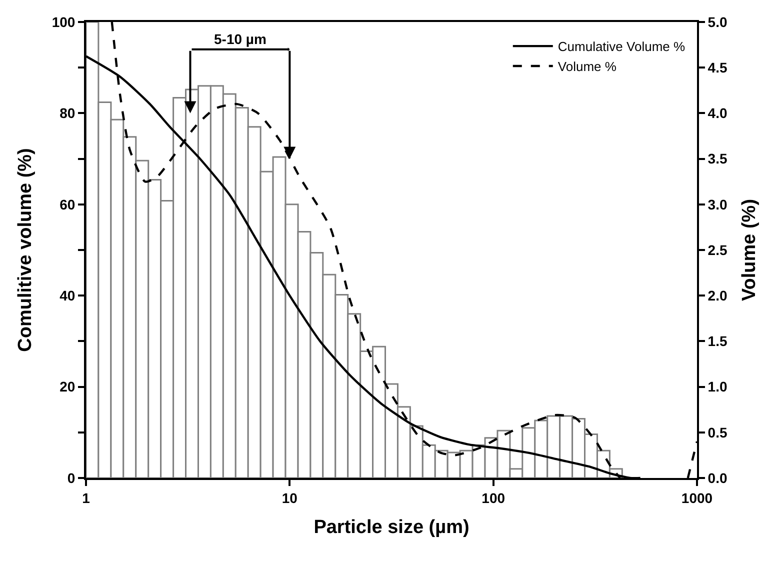 This screenshot has height=574, width=767. What do you see at coordinates (718, 478) in the screenshot?
I see `y2-tick-label: 0.0` at bounding box center [718, 478].